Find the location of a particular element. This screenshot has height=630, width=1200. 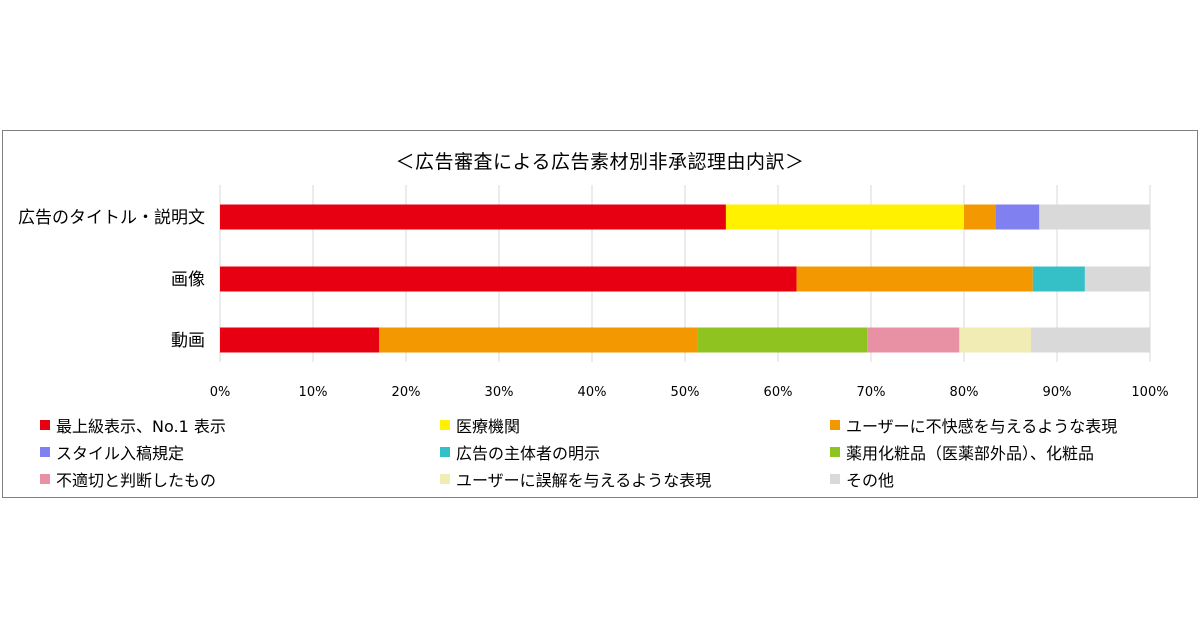

legend-label: その他 is located at coordinates (870, 480).